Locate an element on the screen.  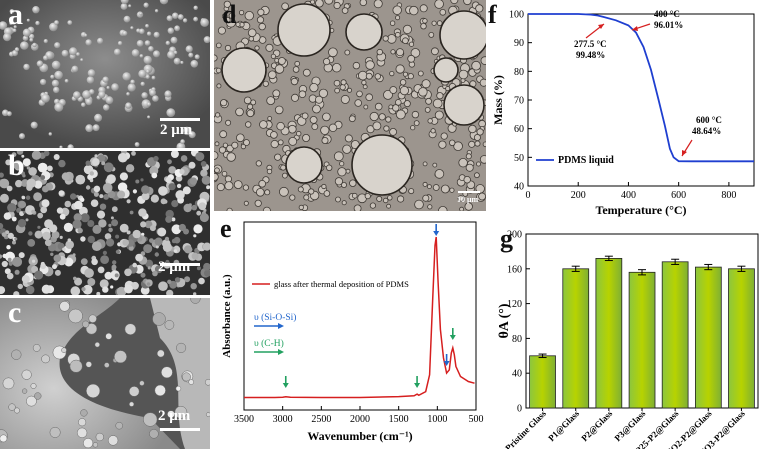
annotation-text: 600 °C is located at coordinates (709, 120).